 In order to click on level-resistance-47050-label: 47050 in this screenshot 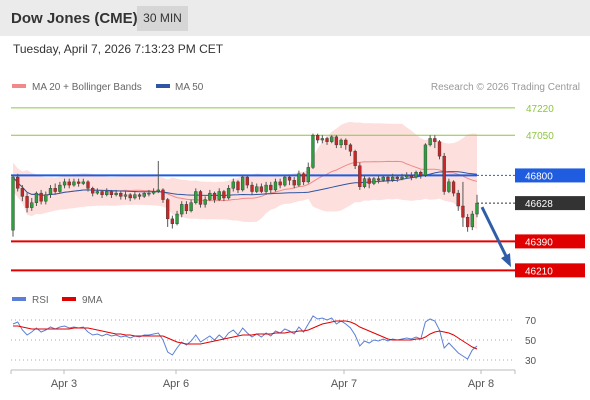, I will do `click(540, 136)`.